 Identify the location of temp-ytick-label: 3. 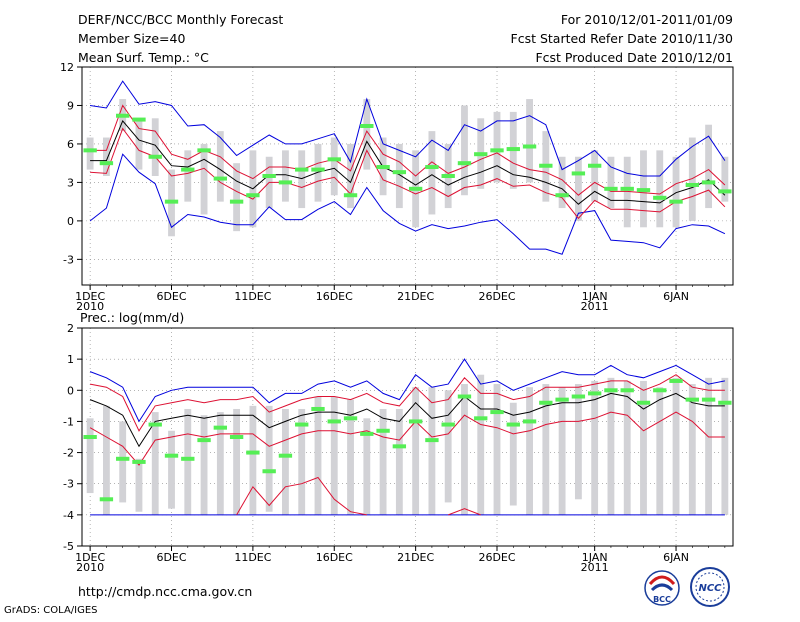
(70, 182).